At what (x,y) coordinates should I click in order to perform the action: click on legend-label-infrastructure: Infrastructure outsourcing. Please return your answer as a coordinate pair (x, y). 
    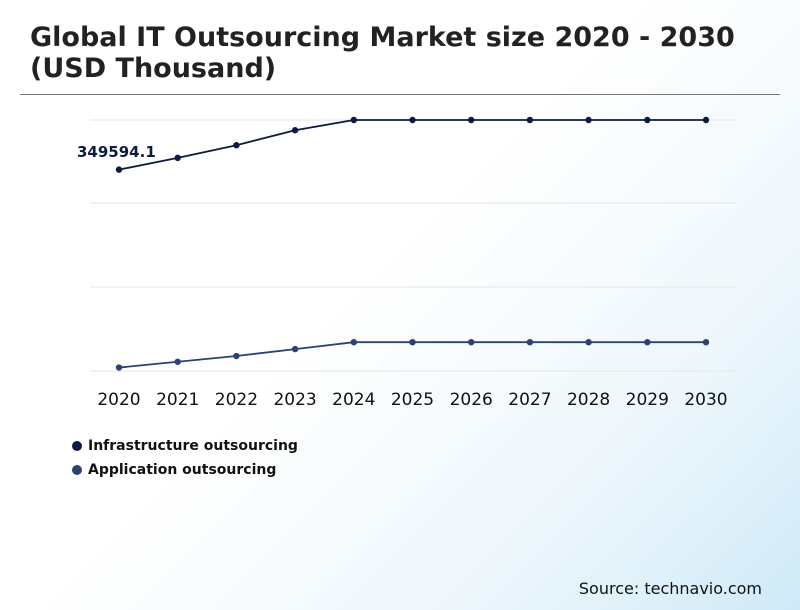
    Looking at the image, I should click on (193, 446).